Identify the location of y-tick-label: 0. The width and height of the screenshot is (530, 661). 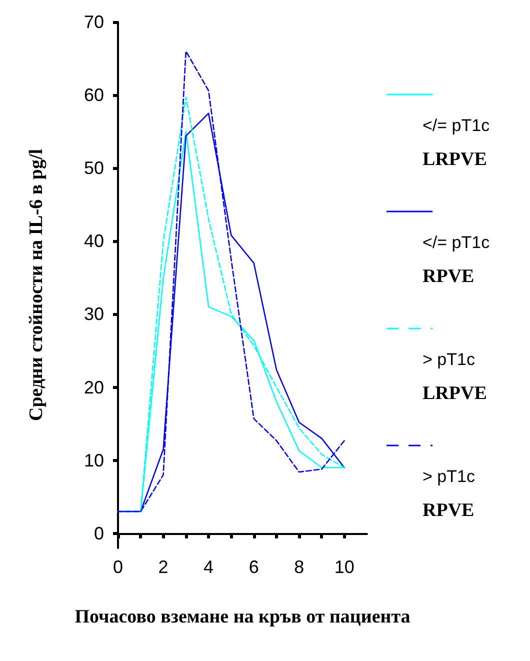
(99, 533).